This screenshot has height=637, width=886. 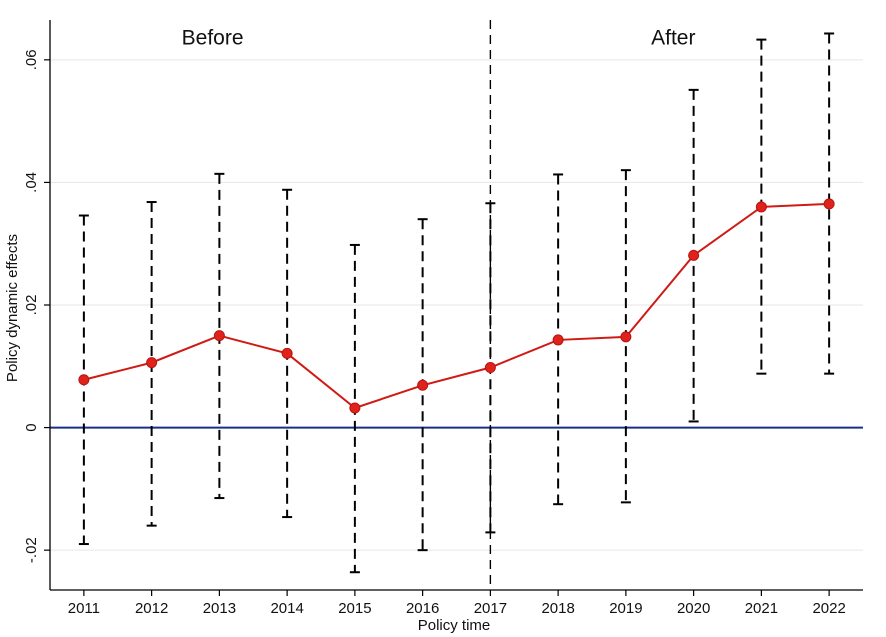 I want to click on y-tick-label-2: .02, so click(x=31, y=305).